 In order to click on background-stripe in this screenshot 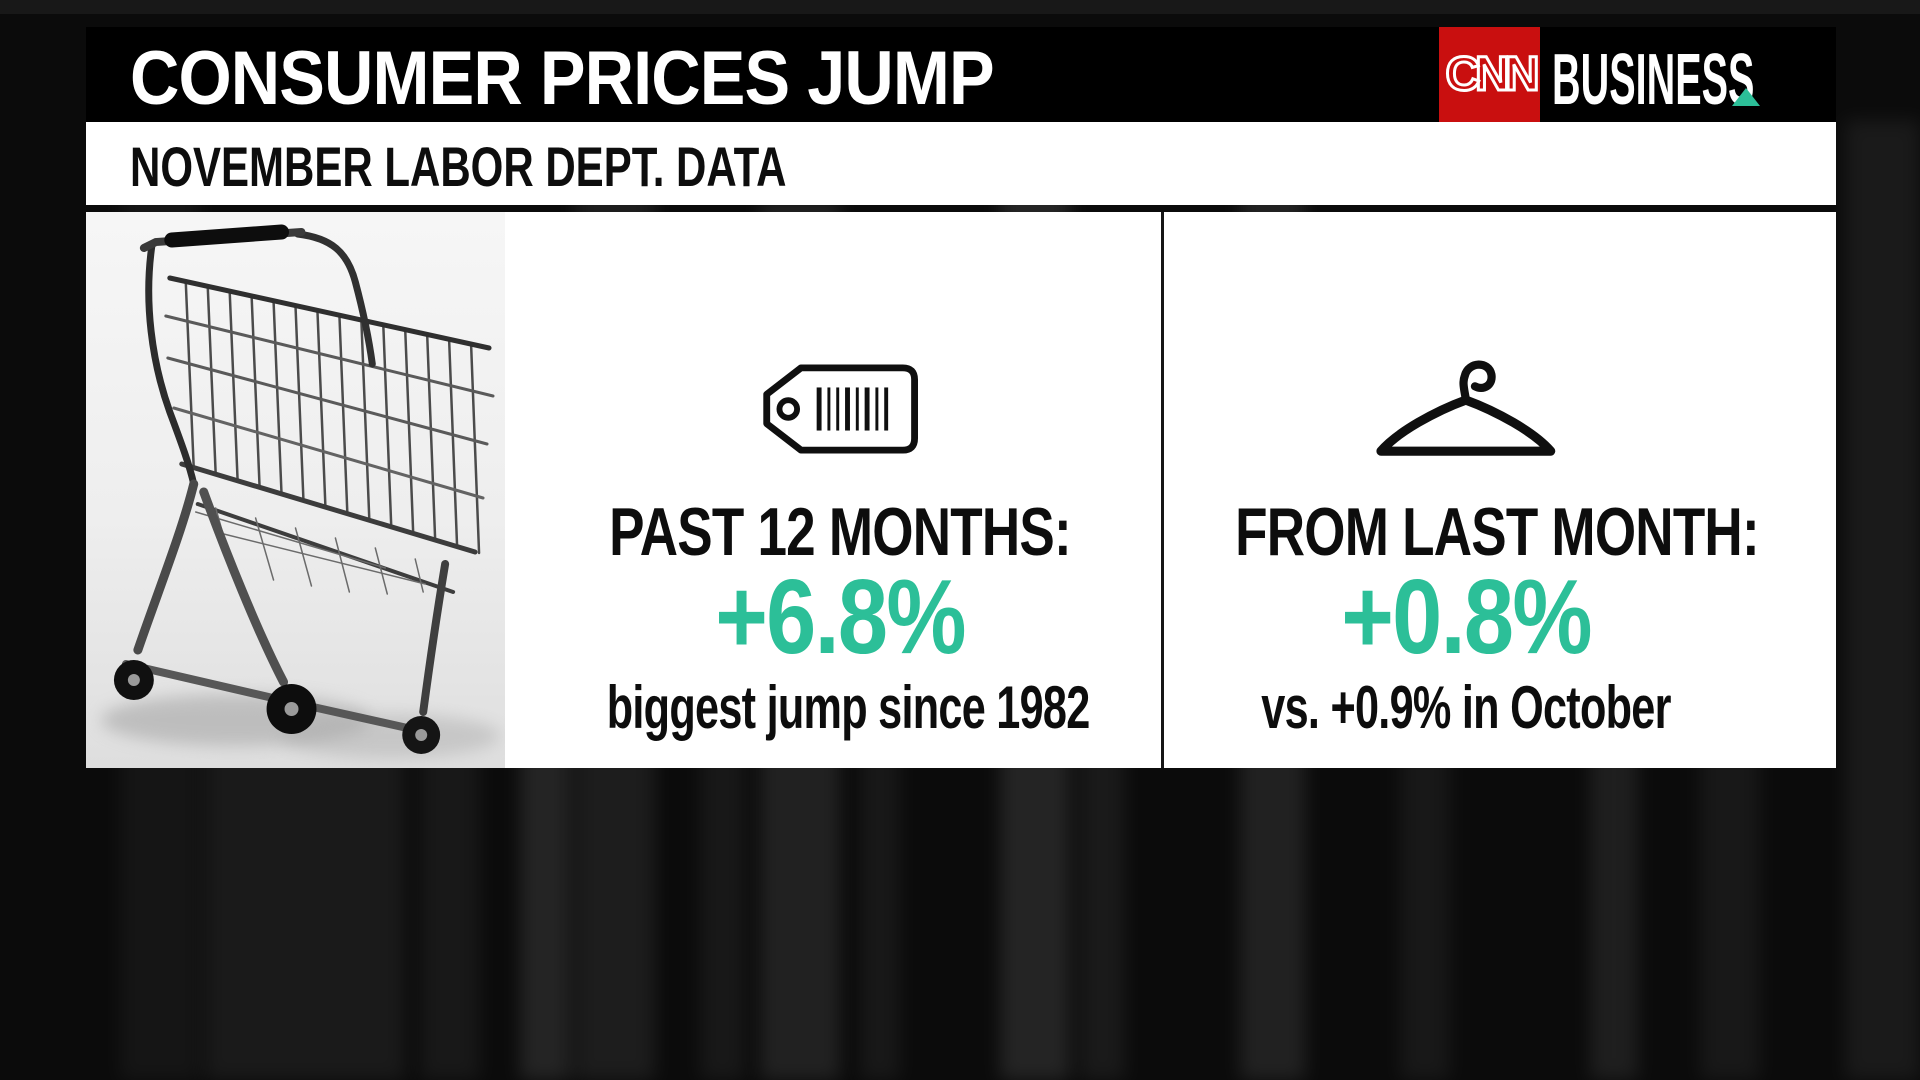, I will do `click(1882, 600)`.